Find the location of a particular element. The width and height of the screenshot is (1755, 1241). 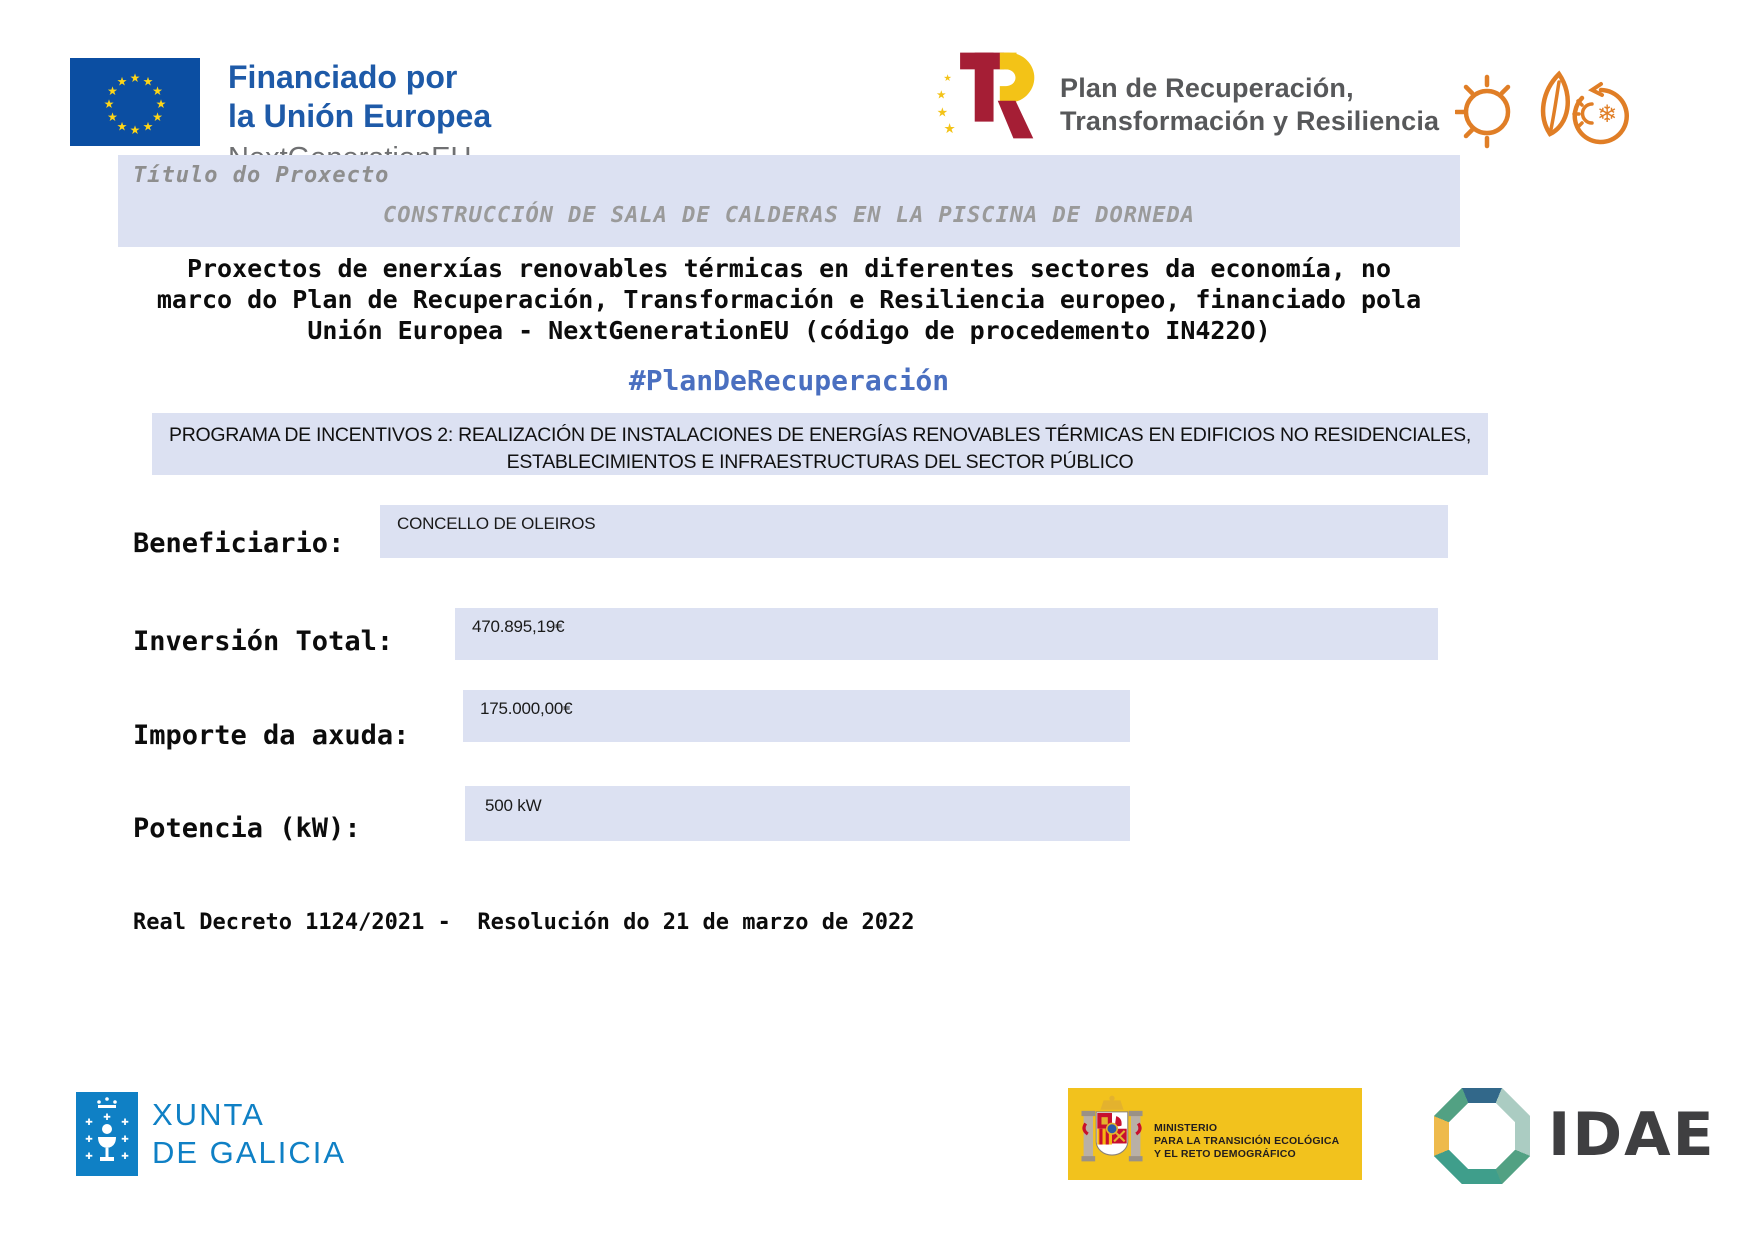

power-value-box: 500 kW is located at coordinates (797, 813).